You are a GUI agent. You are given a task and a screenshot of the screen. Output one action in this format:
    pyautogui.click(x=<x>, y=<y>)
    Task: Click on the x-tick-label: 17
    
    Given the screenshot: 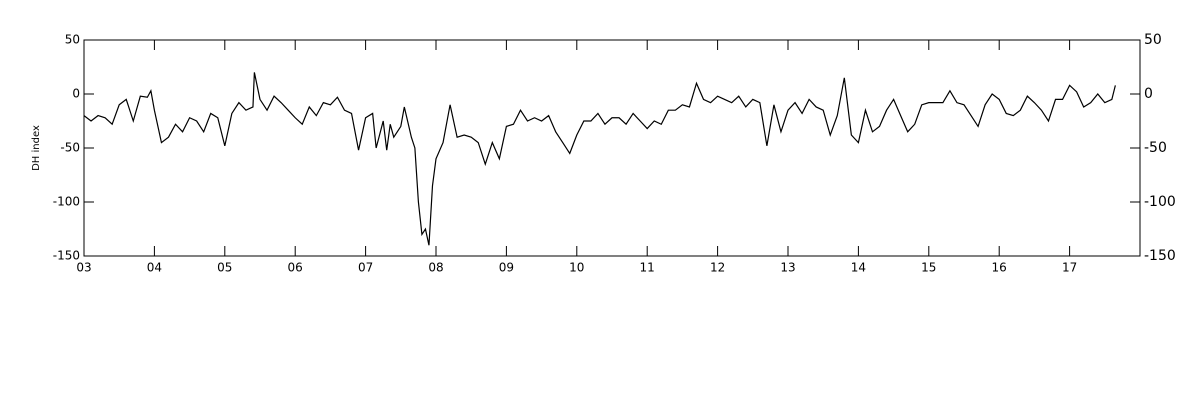 What is the action you would take?
    pyautogui.click(x=1069, y=268)
    